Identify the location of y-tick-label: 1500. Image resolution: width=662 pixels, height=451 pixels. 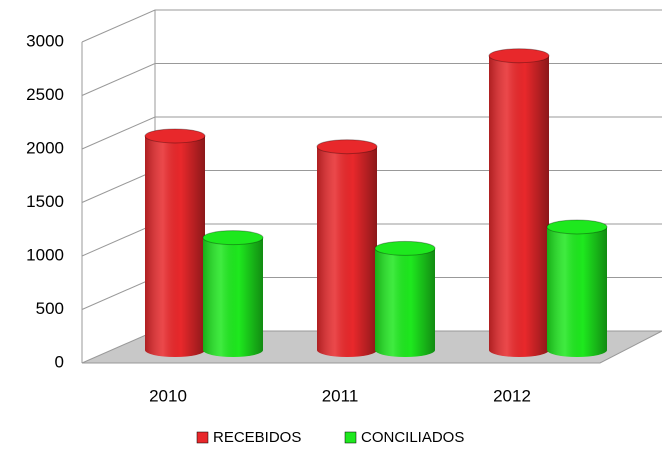
(45, 201).